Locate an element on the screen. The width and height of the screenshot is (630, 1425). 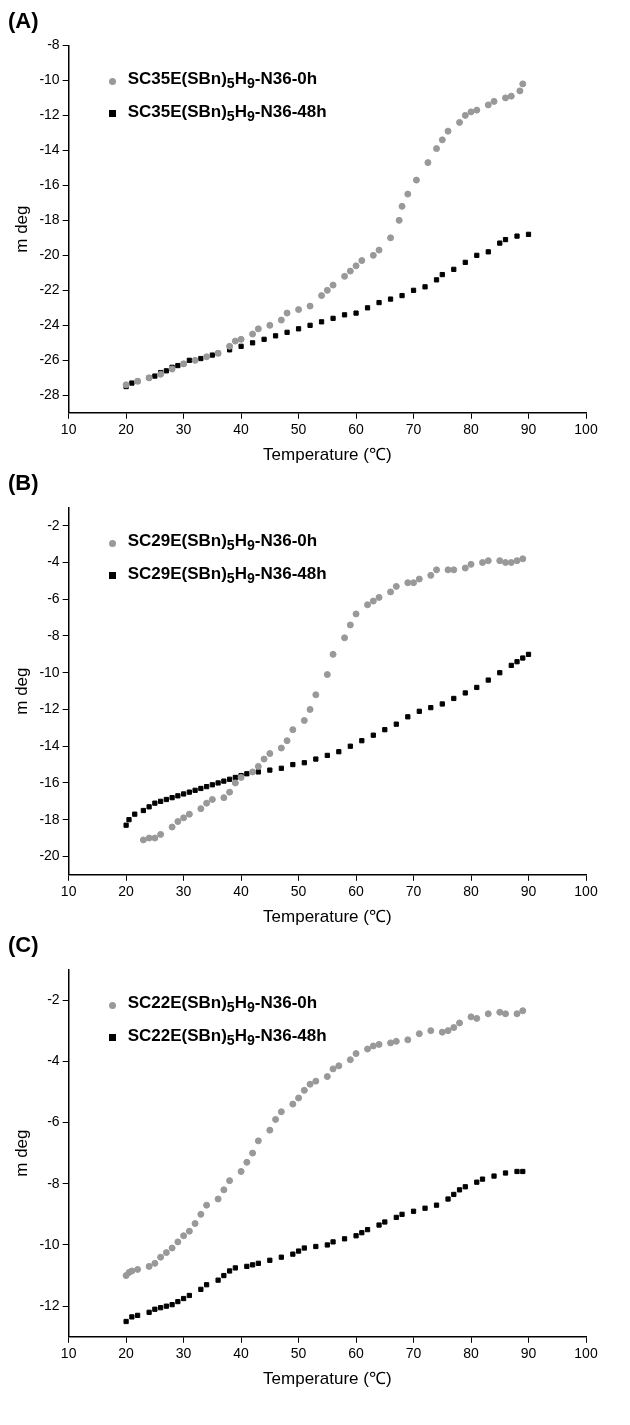
legend-label: SC35E(SBn)$_{5}$H$_{9}$-N36-0h is located at coordinates (222, 81).